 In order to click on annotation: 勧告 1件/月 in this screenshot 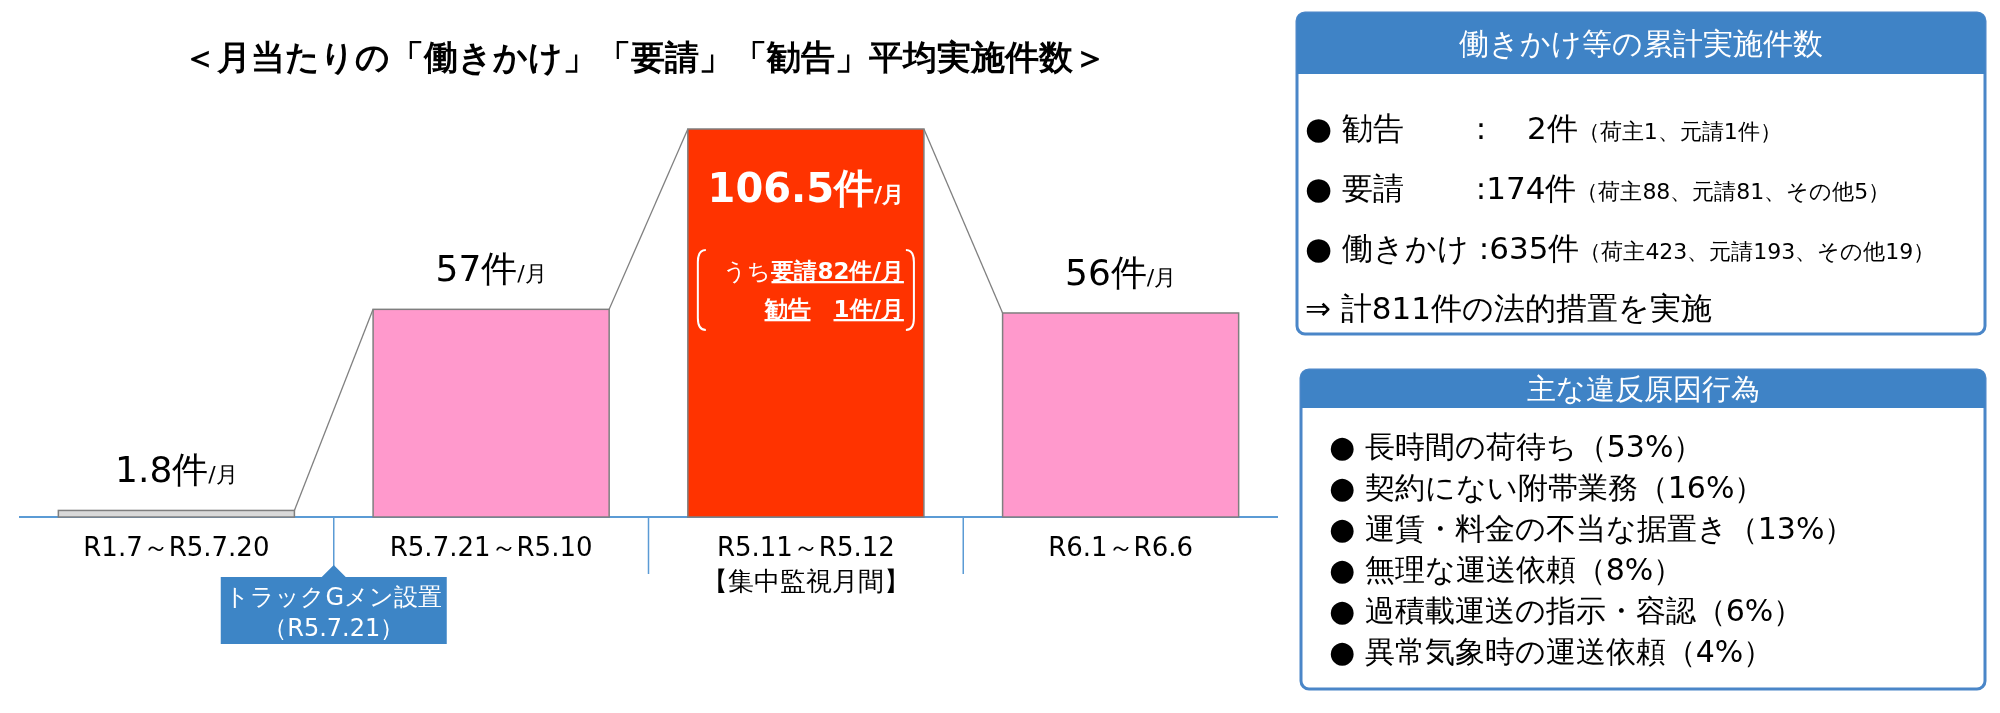, I will do `click(834, 309)`.